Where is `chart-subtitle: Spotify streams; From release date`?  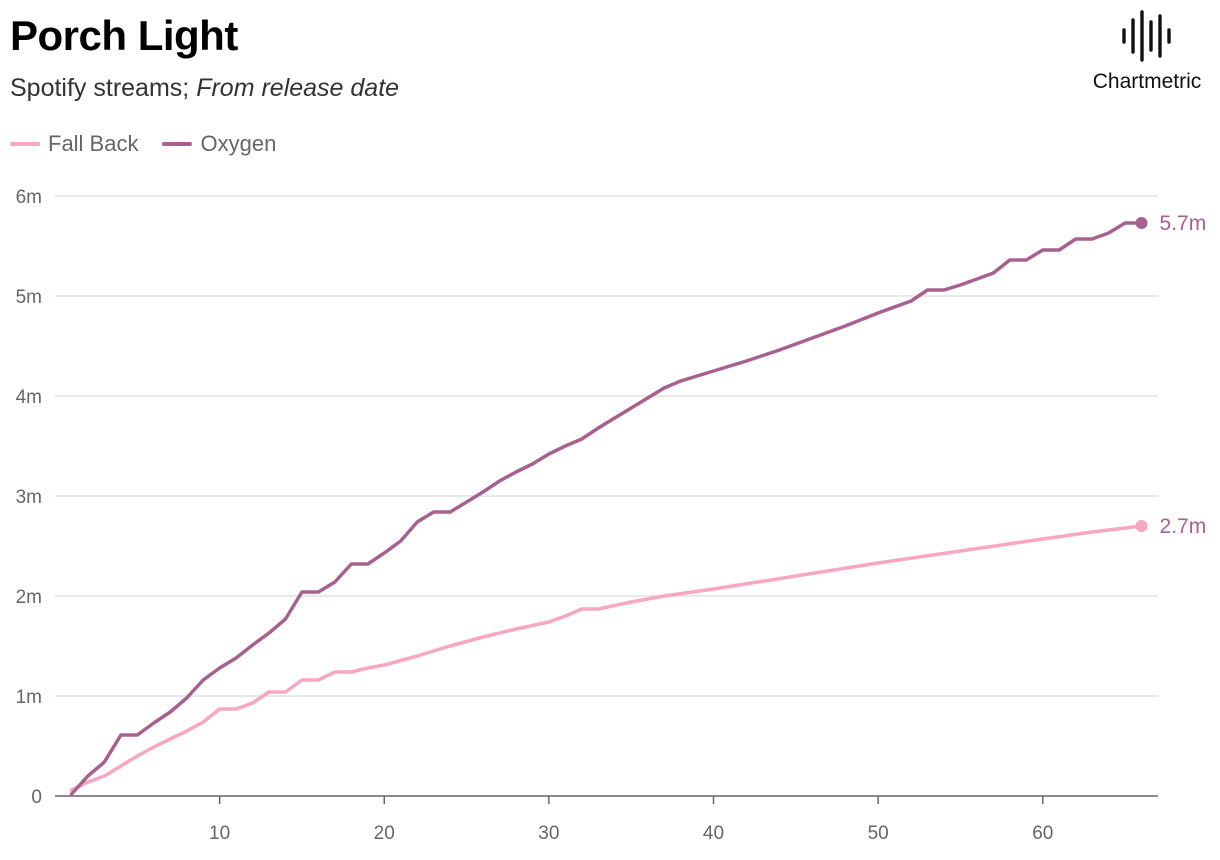
chart-subtitle: Spotify streams; From release date is located at coordinates (204, 88).